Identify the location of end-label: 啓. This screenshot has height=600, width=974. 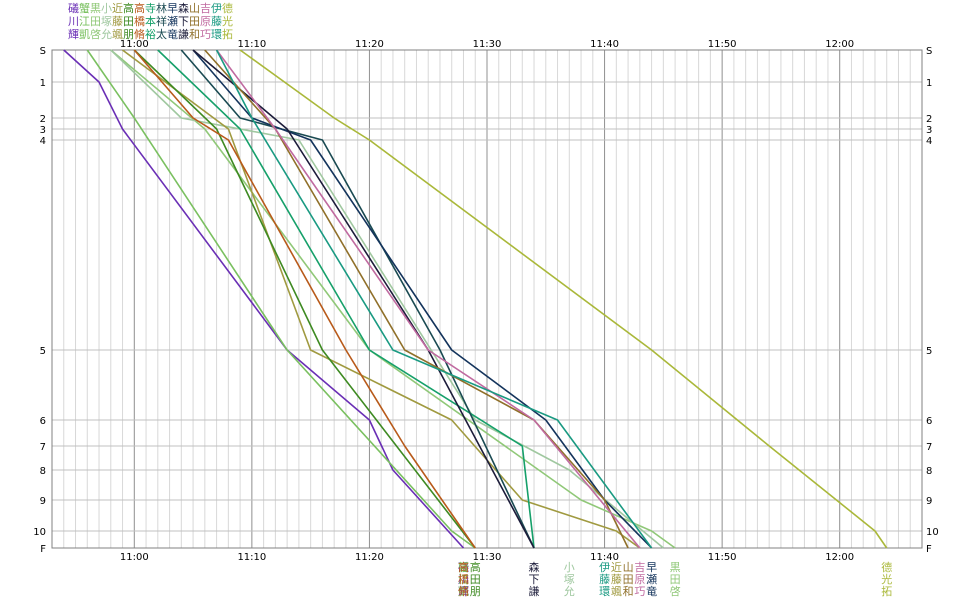
(675, 591).